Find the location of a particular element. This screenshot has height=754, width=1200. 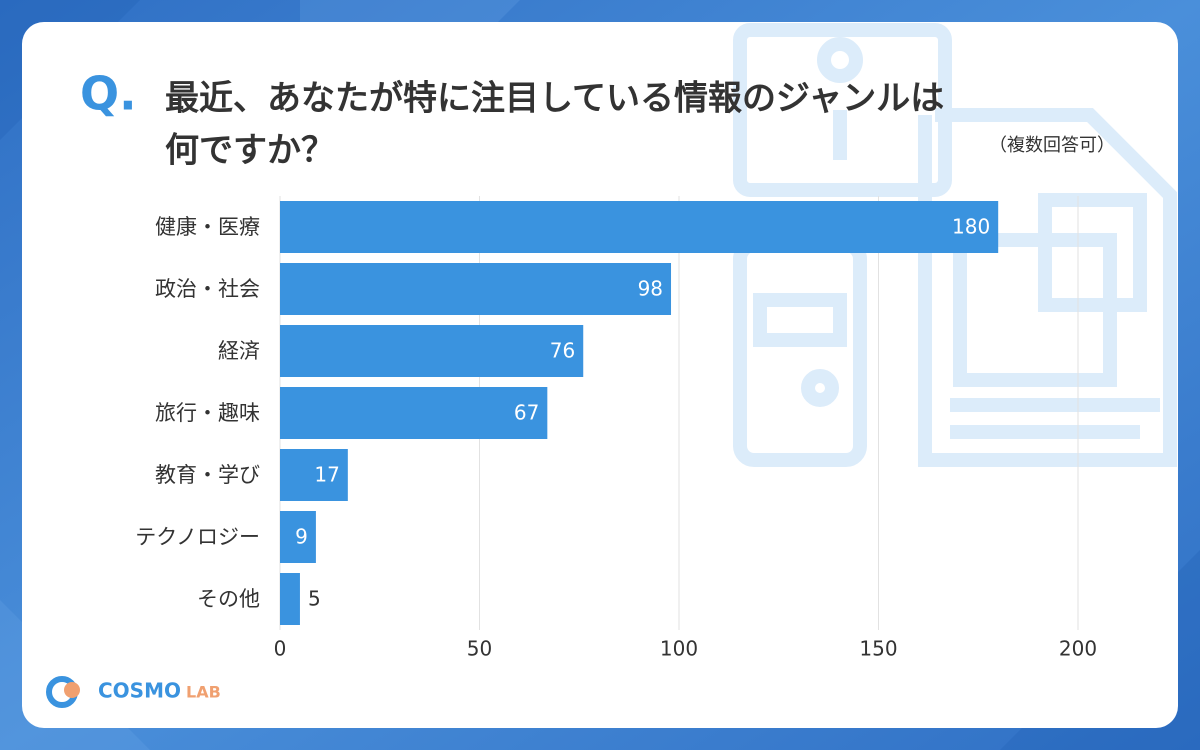

logo-text: LAB is located at coordinates (203, 692).